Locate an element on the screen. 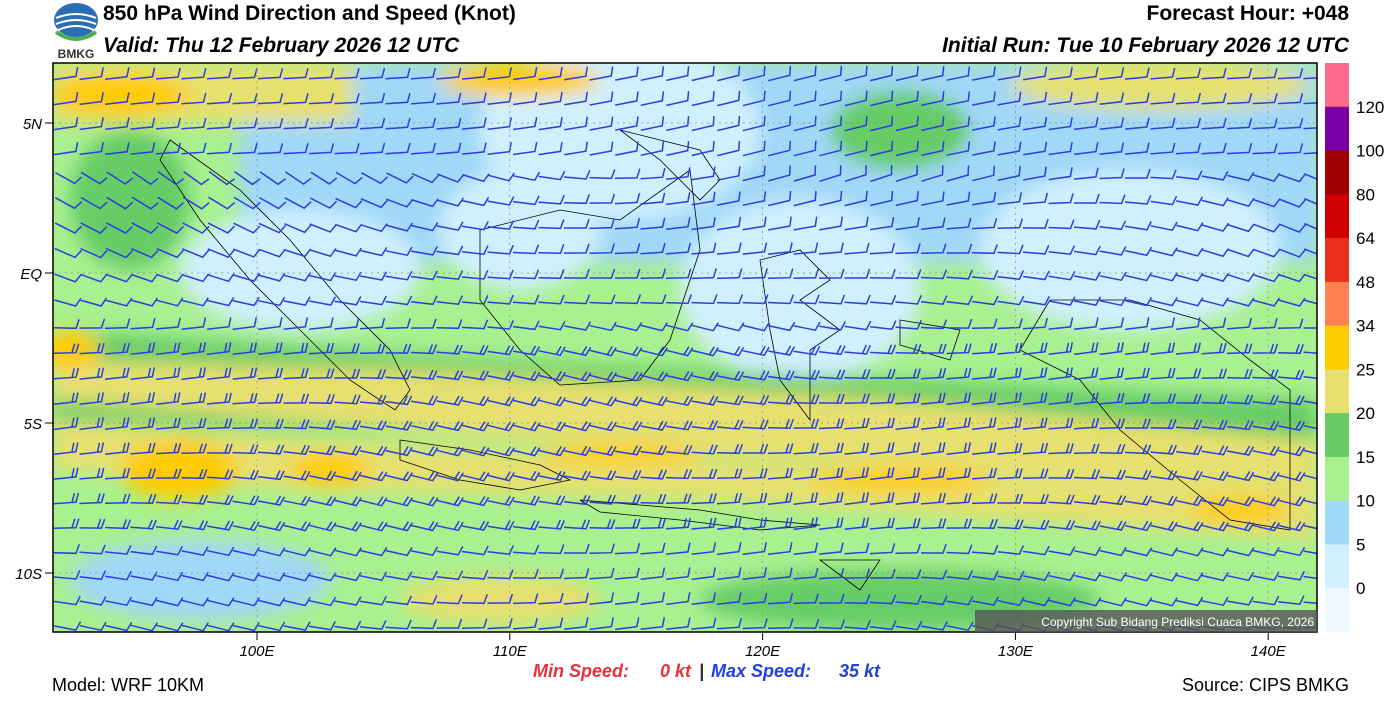 The width and height of the screenshot is (1400, 709). colorbar-label: 80 is located at coordinates (1365, 194).